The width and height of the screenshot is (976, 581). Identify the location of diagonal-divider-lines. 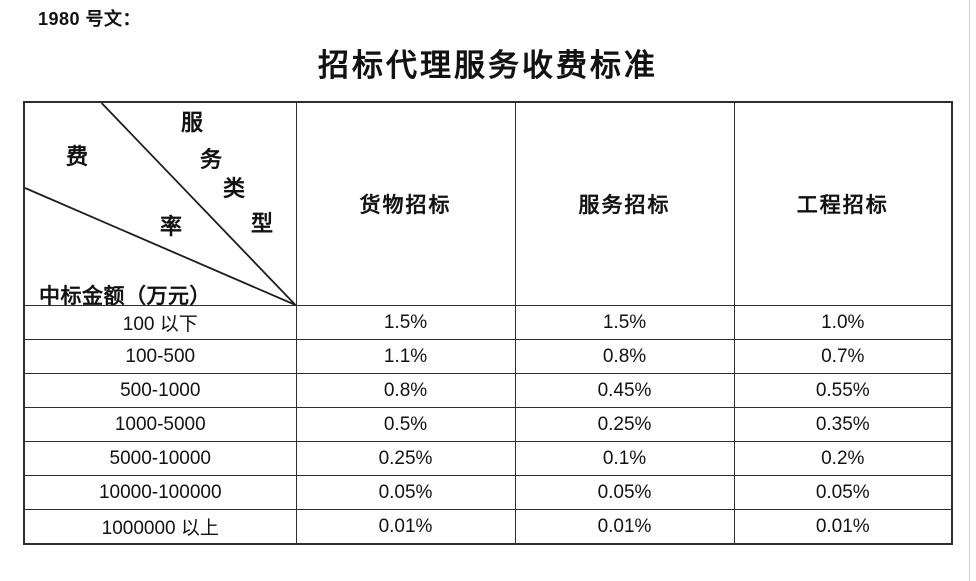
(160, 204).